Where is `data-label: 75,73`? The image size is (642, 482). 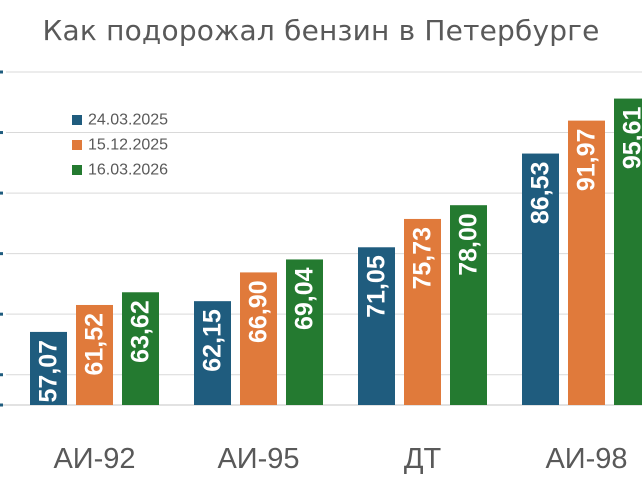 data-label: 75,73 is located at coordinates (423, 258).